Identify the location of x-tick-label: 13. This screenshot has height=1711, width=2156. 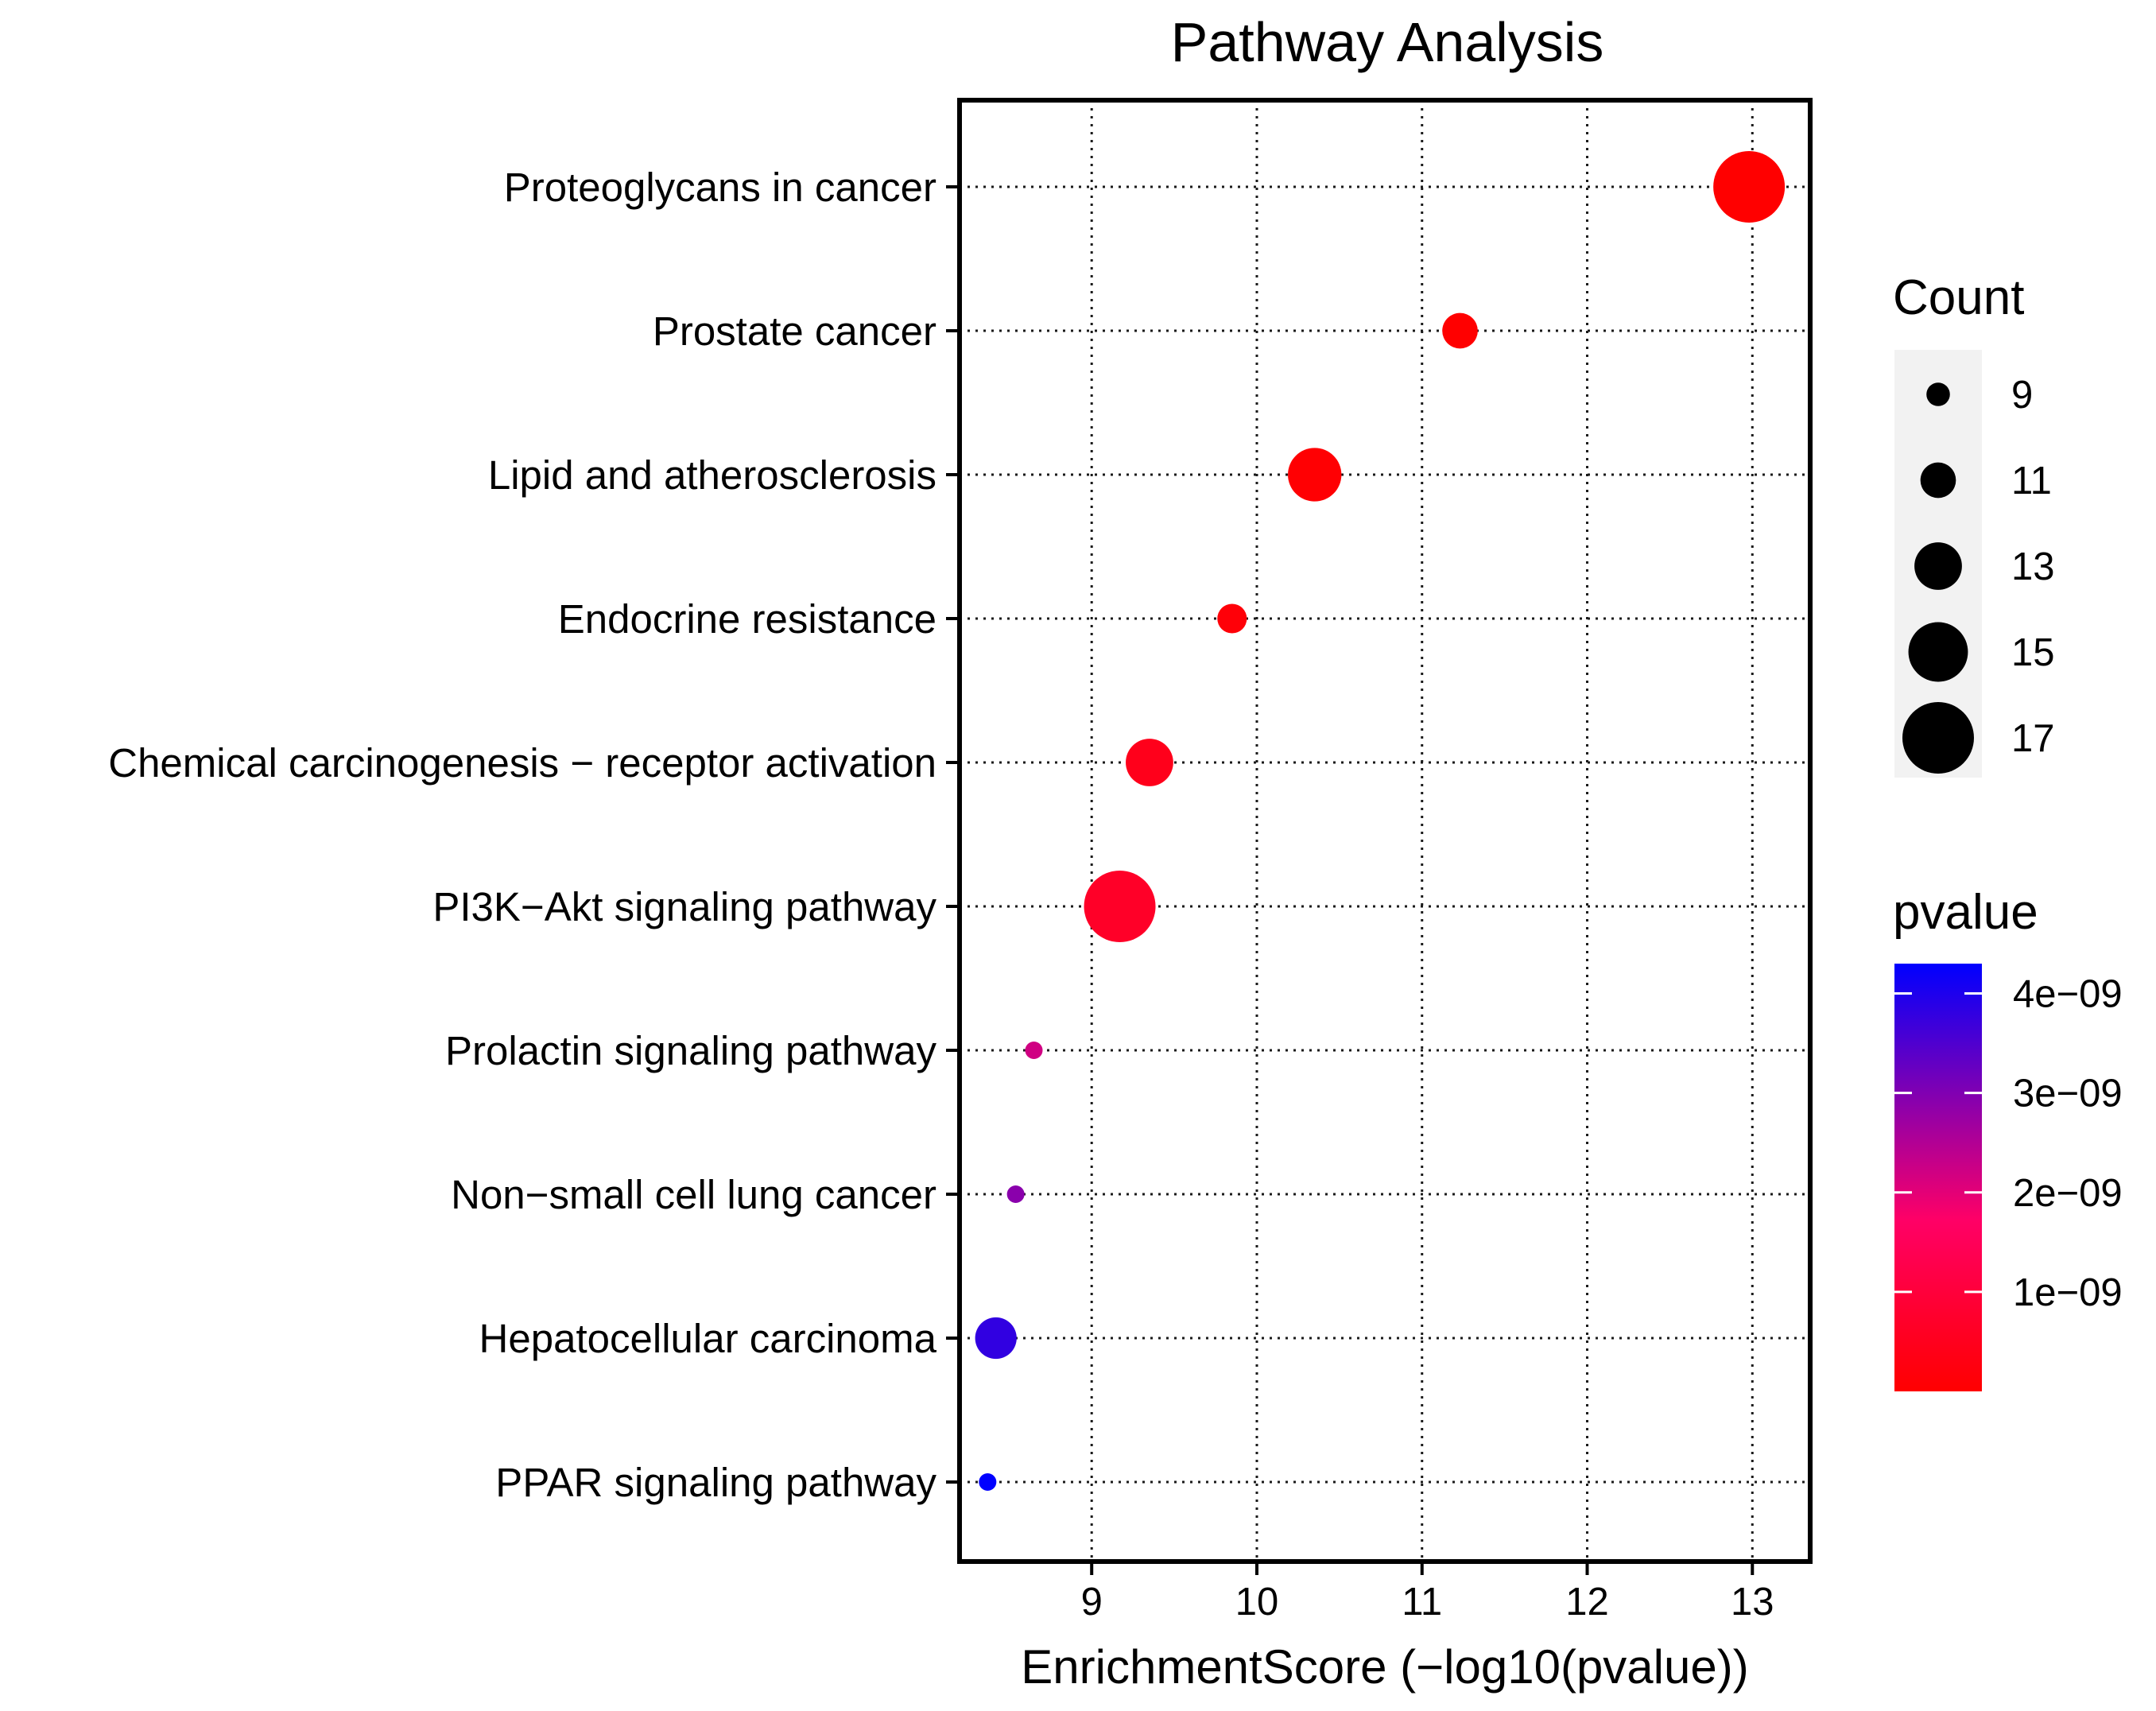
(1752, 1603).